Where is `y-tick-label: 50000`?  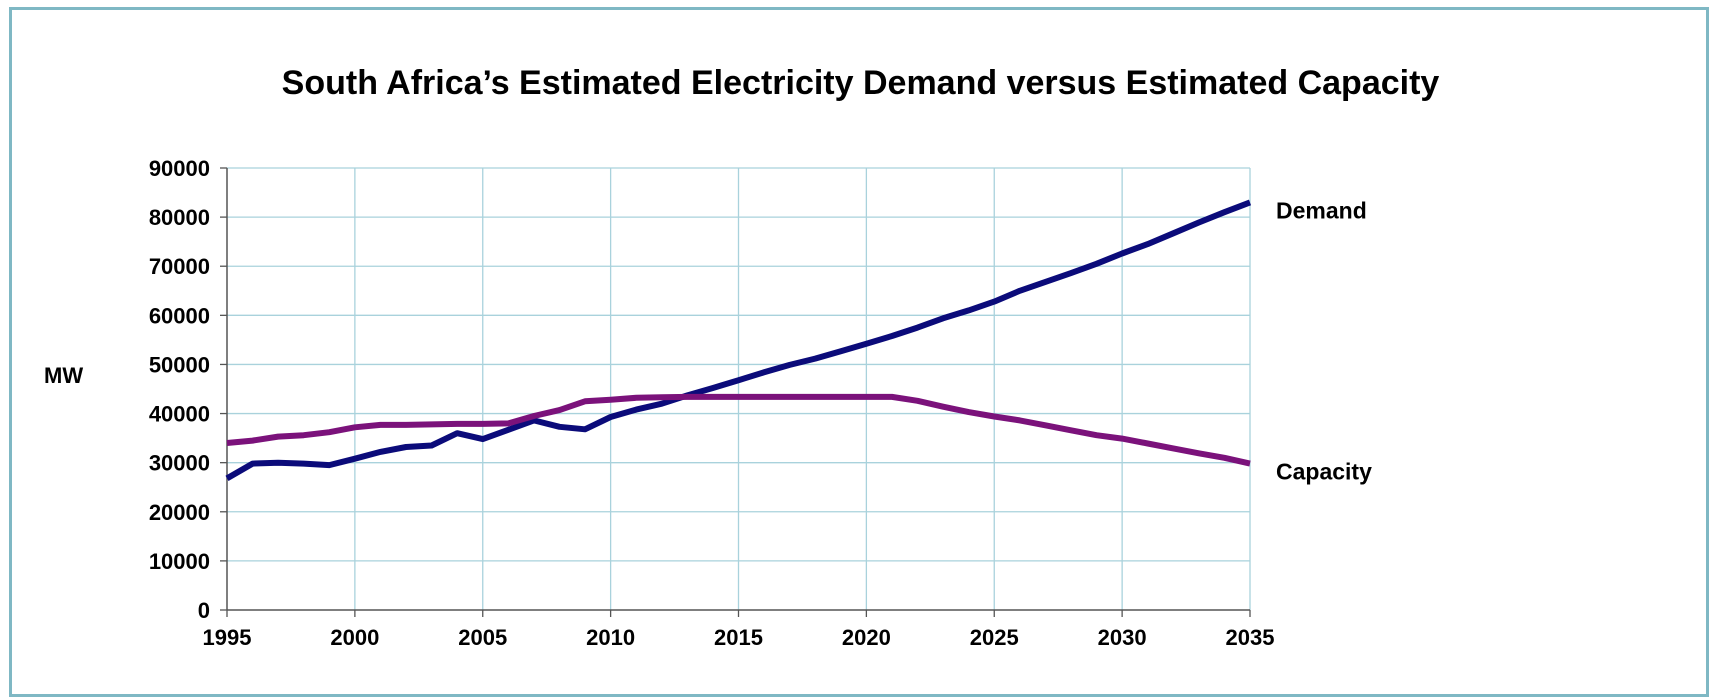 y-tick-label: 50000 is located at coordinates (179, 364).